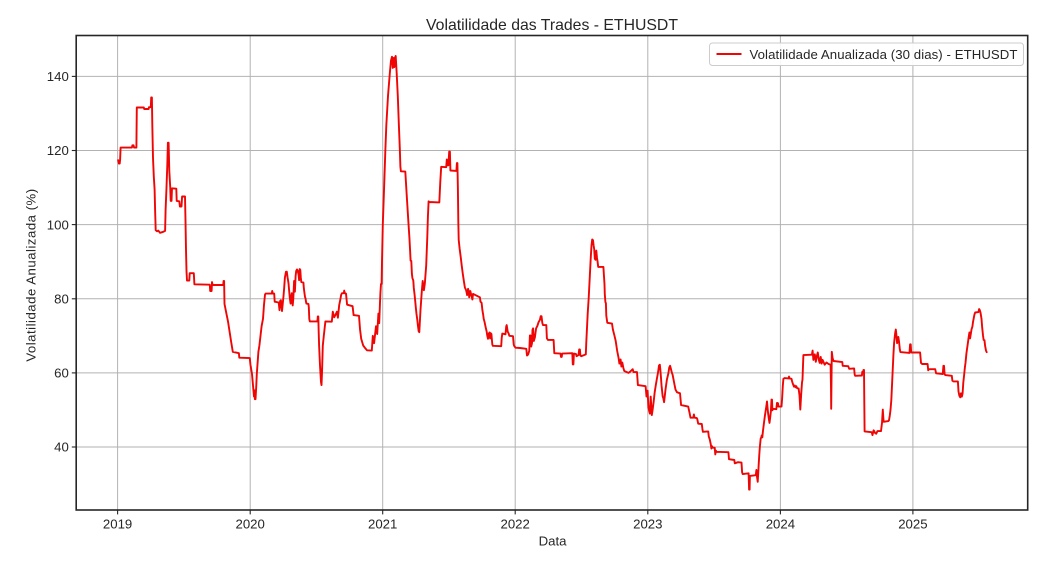  What do you see at coordinates (61, 299) in the screenshot?
I see `svg-text: 80` at bounding box center [61, 299].